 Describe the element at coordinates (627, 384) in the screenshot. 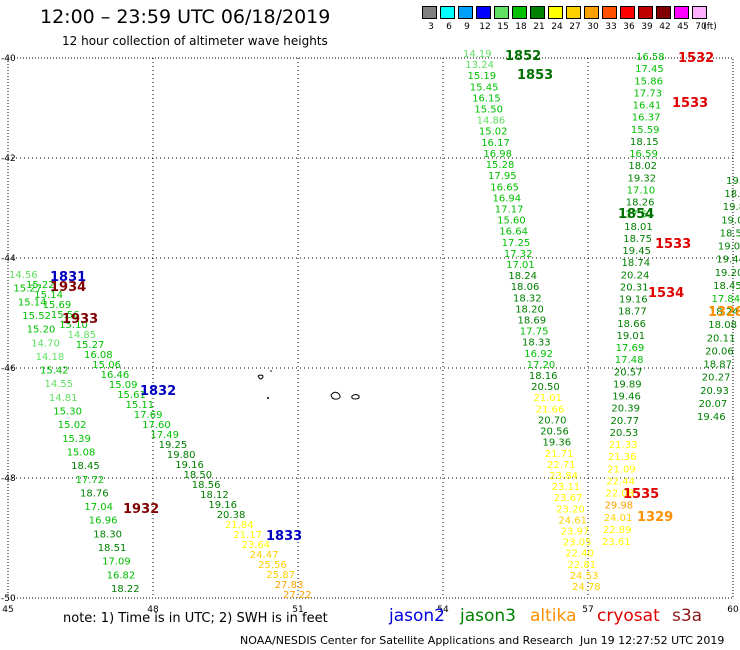

I see `wave-height-label: 19.89` at that location.